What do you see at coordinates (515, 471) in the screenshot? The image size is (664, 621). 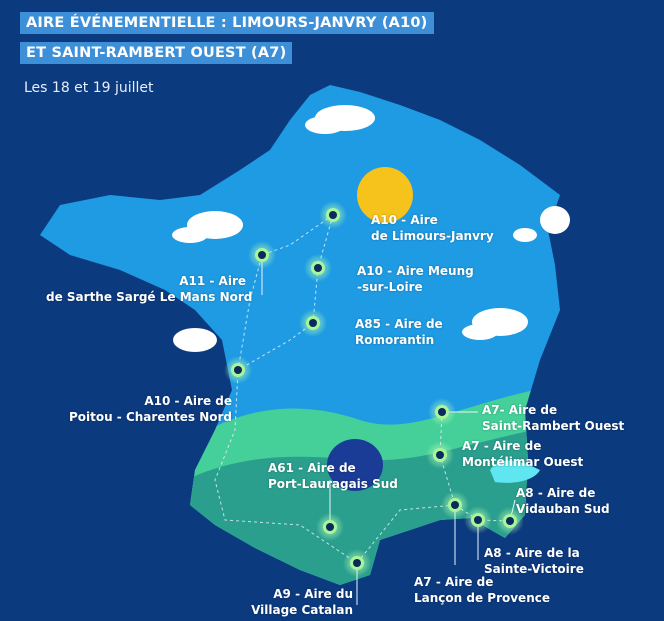 I see `lake-shape` at bounding box center [515, 471].